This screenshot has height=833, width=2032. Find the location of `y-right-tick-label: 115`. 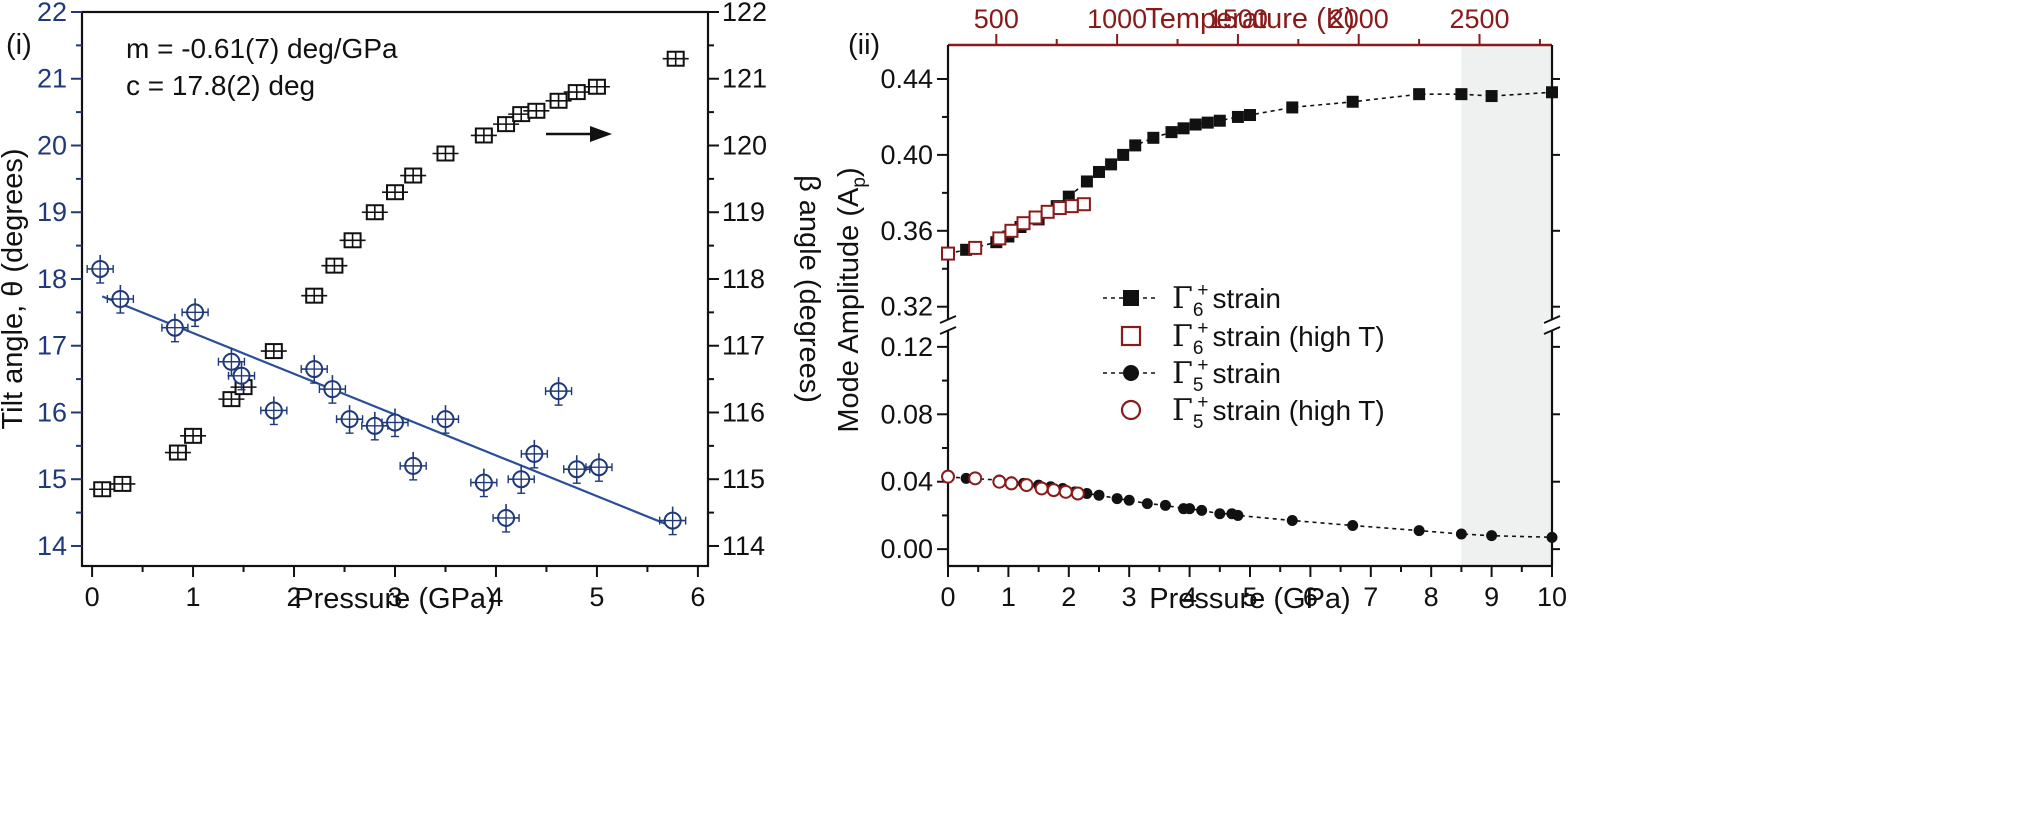

y-right-tick-label: 115 is located at coordinates (743, 479).